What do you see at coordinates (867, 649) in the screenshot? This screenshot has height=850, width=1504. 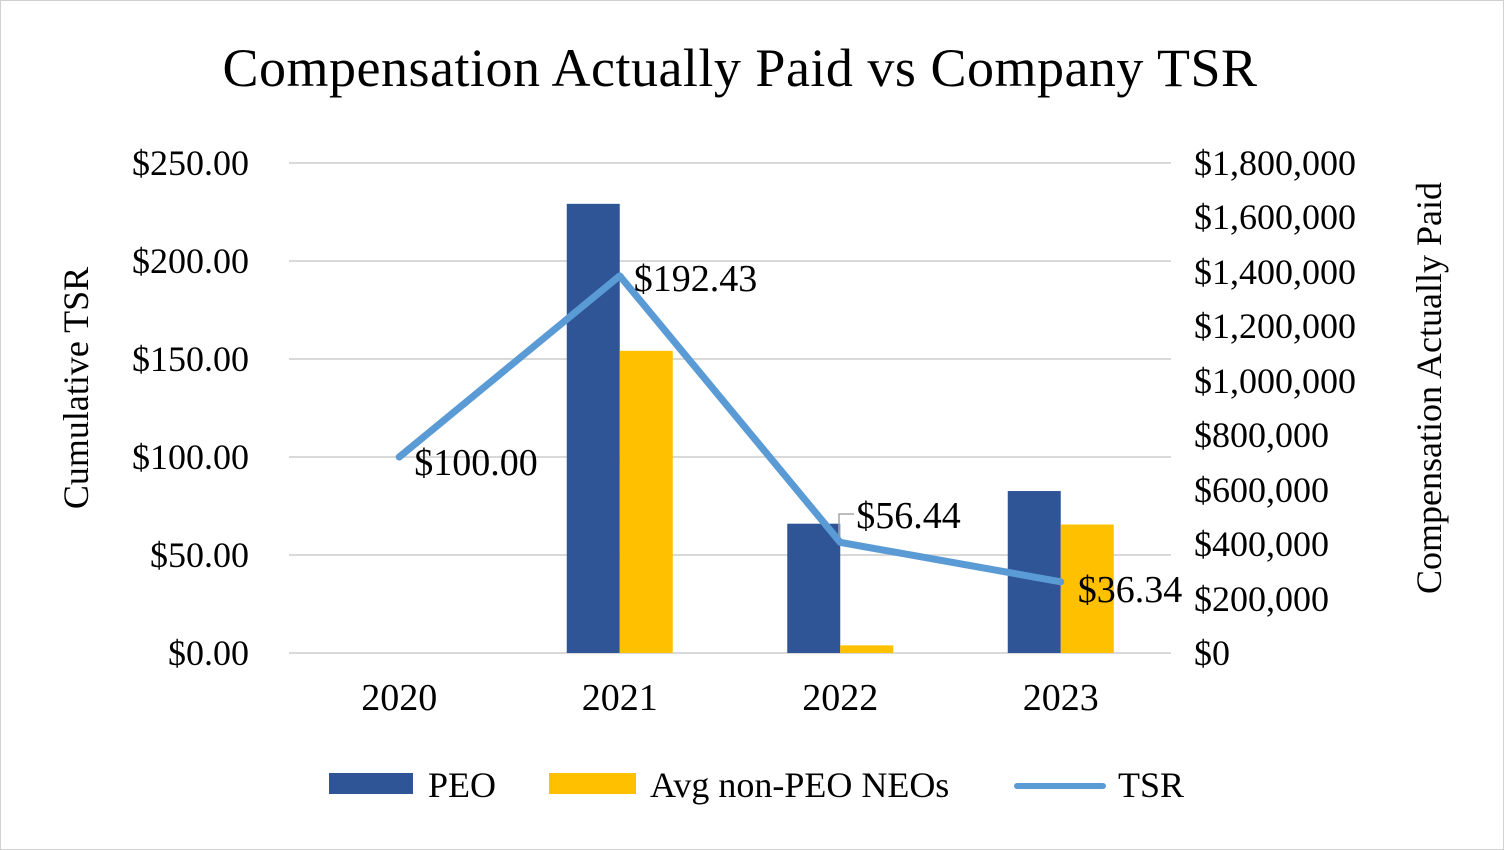 I see `bar-neo-2022` at bounding box center [867, 649].